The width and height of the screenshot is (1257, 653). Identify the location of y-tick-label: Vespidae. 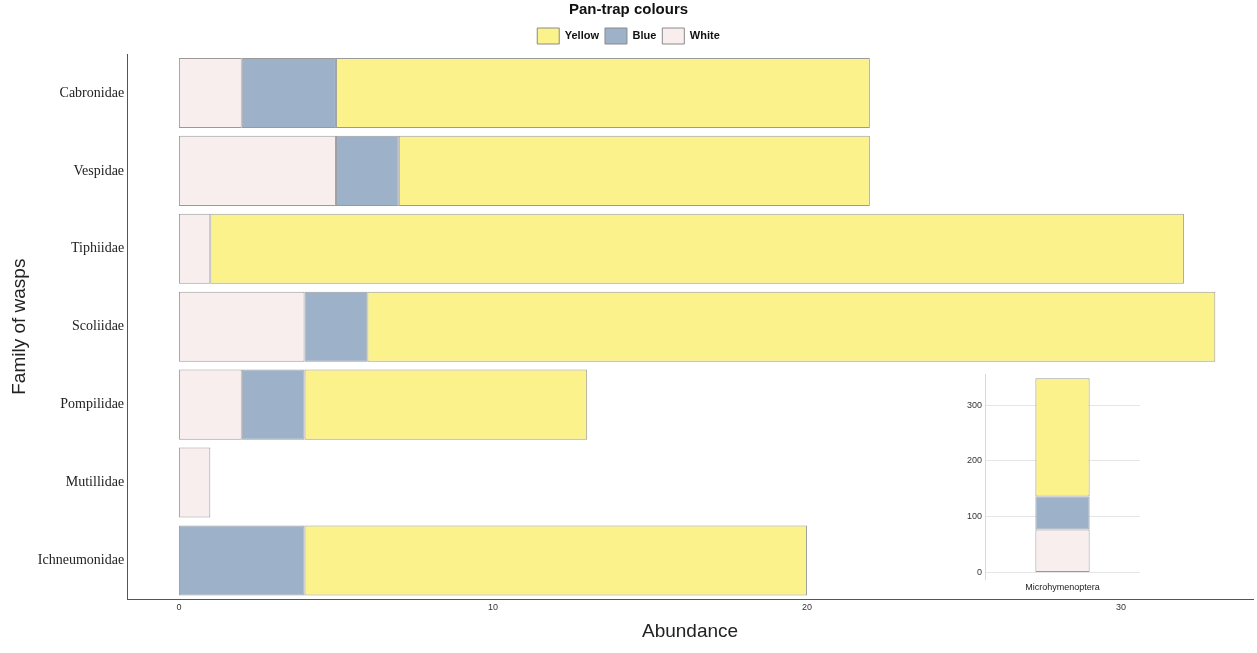
(99, 170).